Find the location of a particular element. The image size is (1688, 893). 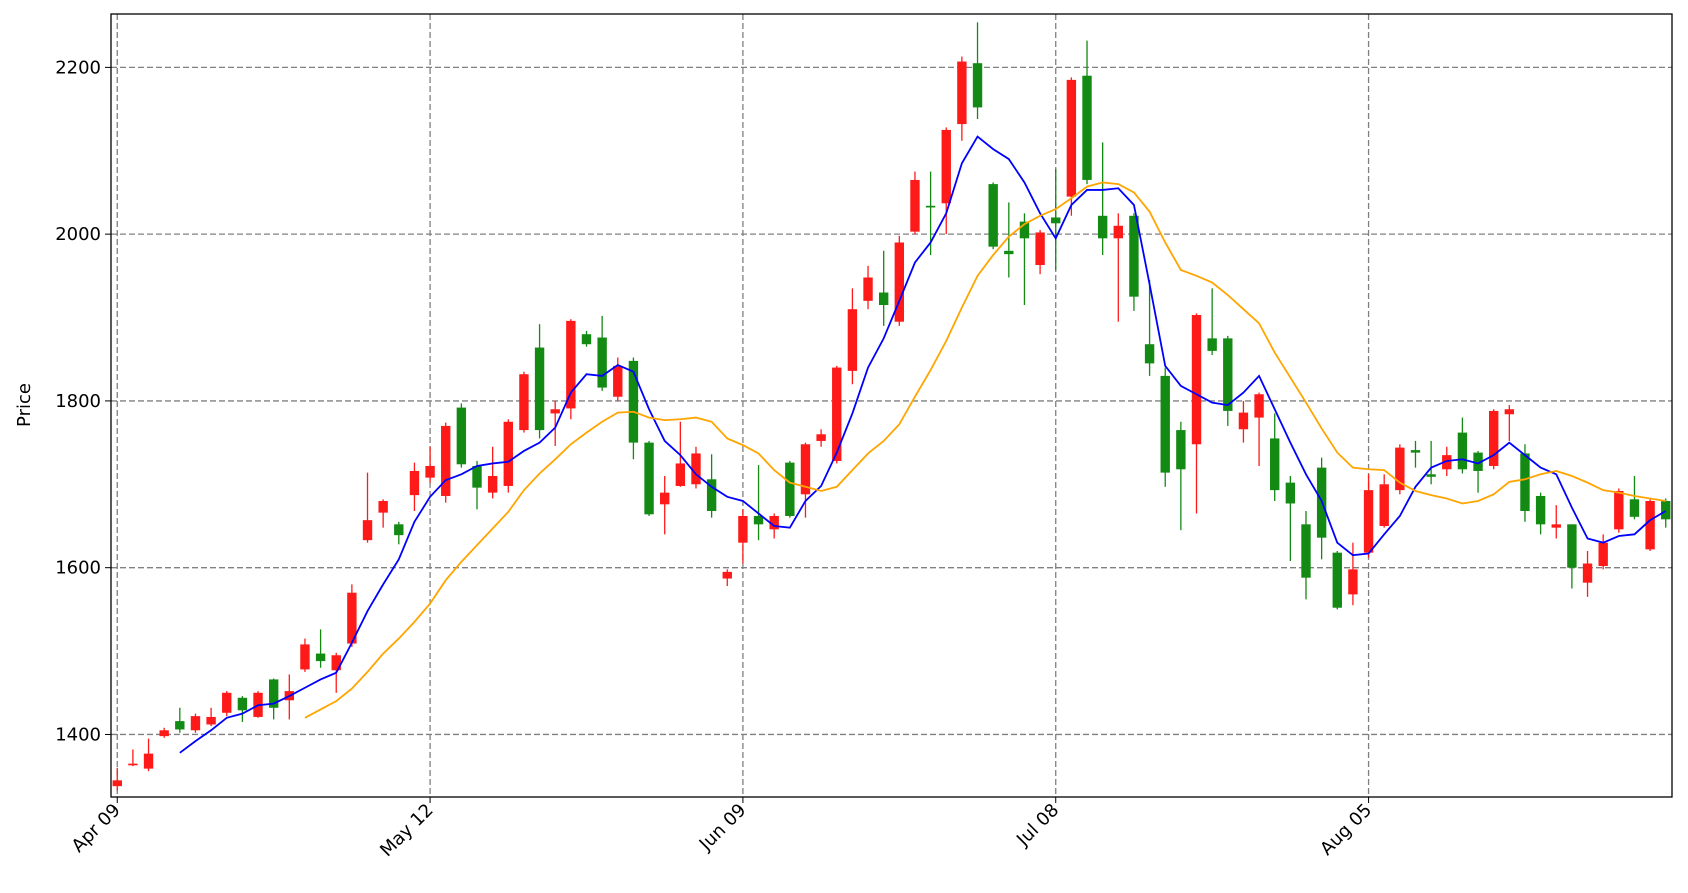

y-tick-label: 2200 is located at coordinates (78, 67).